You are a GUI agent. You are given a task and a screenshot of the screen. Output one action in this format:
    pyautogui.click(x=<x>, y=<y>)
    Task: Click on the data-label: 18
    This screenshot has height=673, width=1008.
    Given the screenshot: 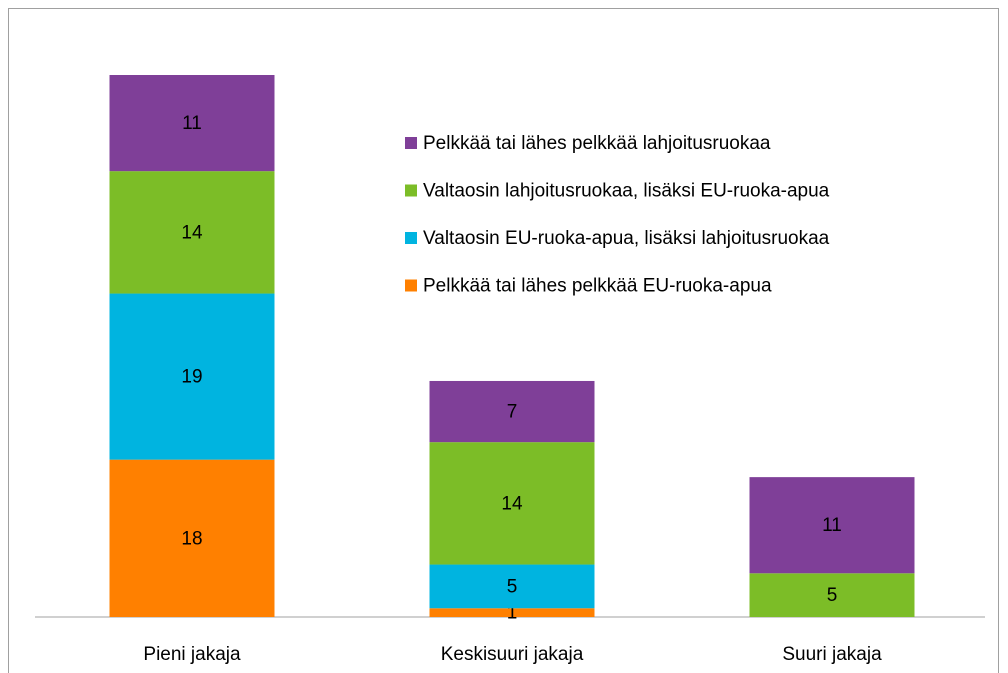 What is the action you would take?
    pyautogui.click(x=191, y=538)
    